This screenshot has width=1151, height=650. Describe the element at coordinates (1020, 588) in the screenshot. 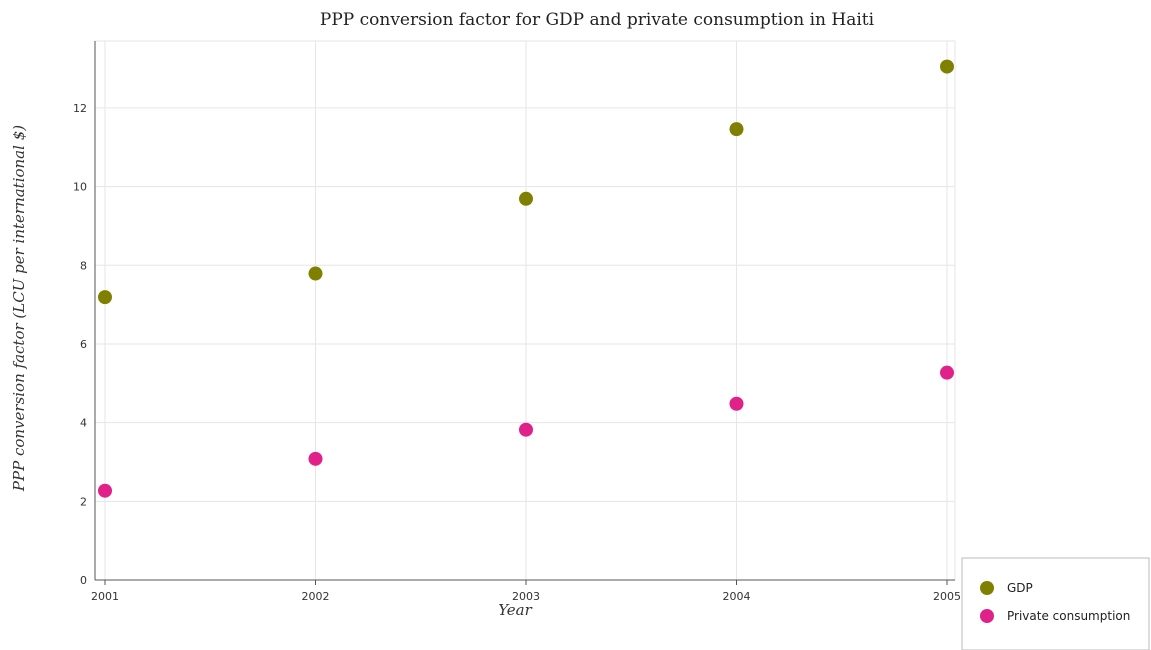

I see `legend-label: GDP` at that location.